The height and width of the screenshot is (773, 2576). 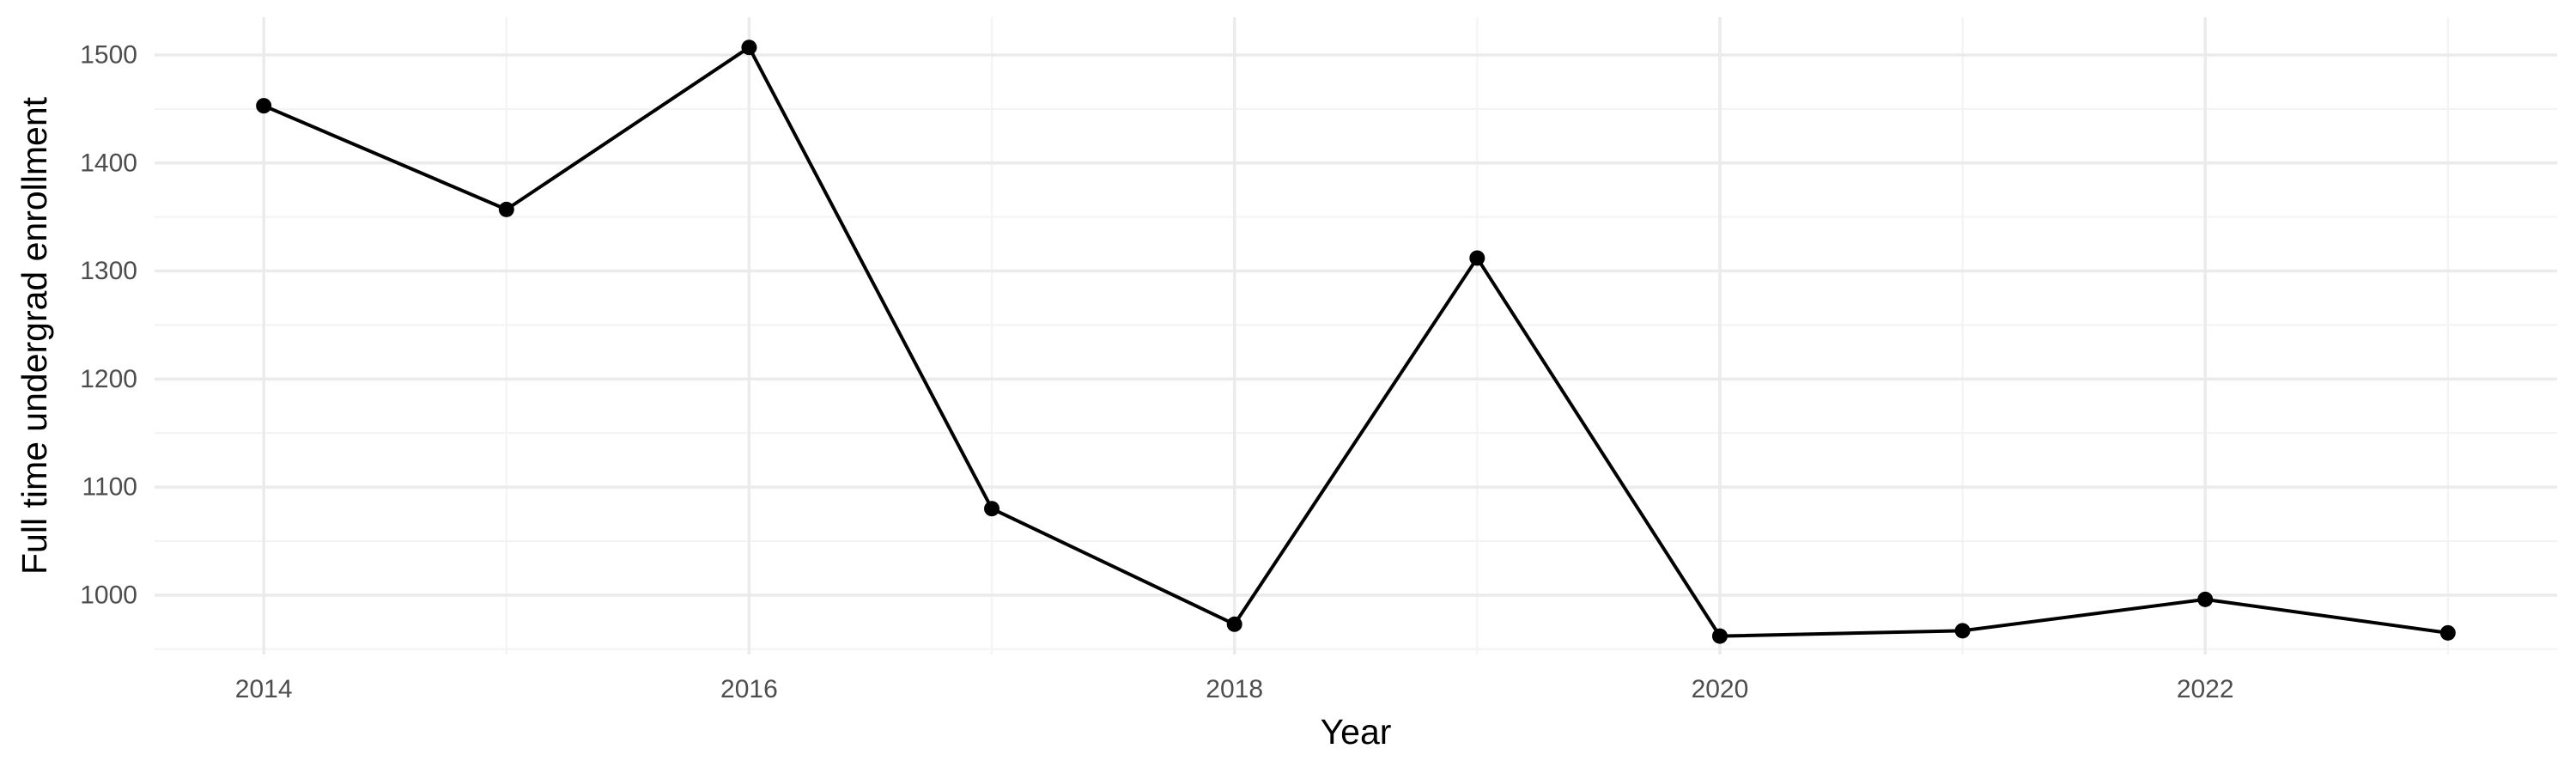 I want to click on y-axis-title: Full time undergrad enrollment, so click(x=34, y=335).